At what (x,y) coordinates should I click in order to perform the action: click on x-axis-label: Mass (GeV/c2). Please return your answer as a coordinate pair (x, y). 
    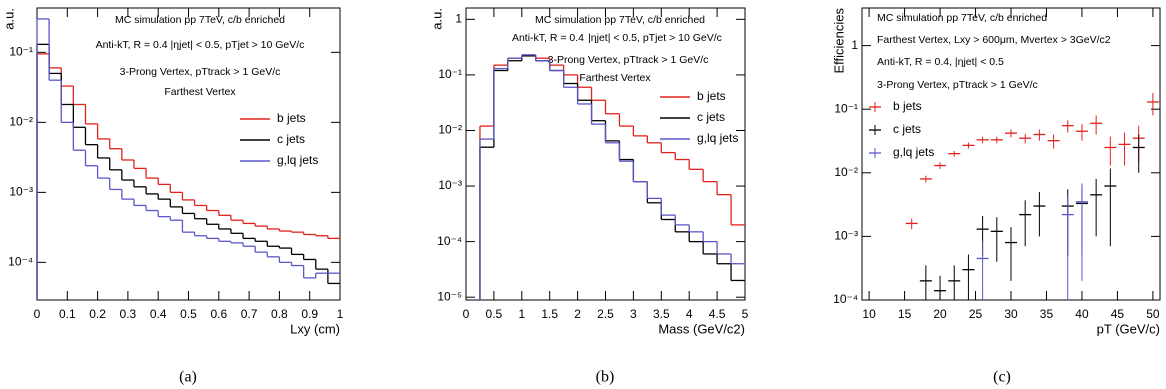
    Looking at the image, I should click on (701, 328).